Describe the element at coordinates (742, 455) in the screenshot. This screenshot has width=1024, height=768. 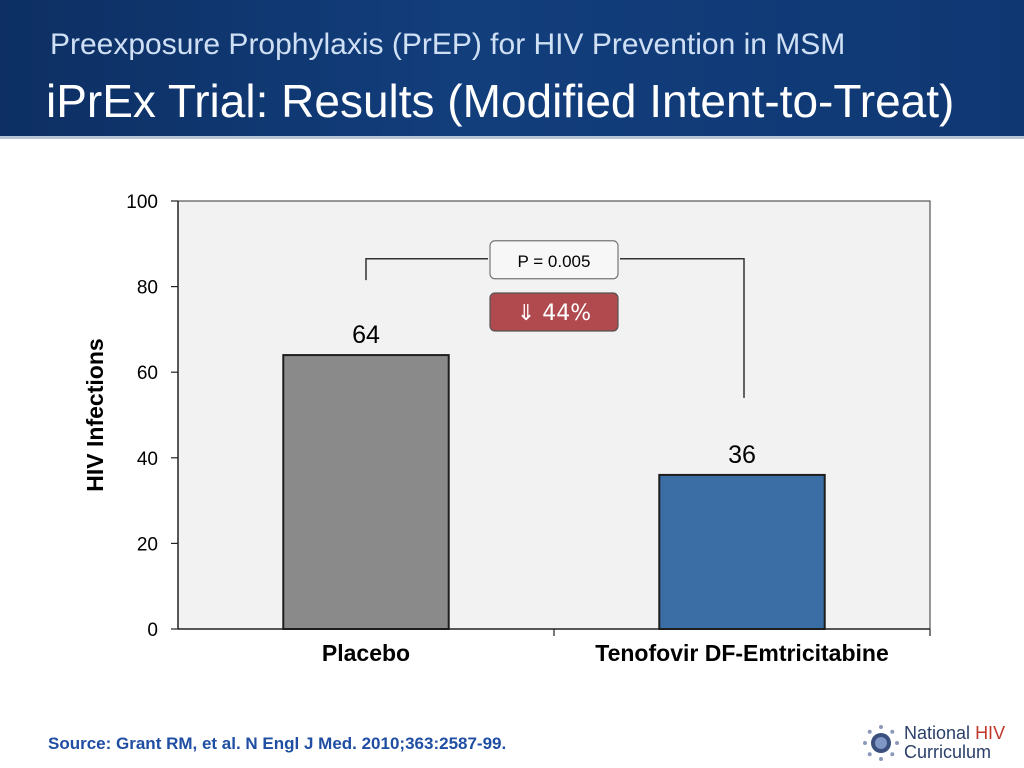
I see `data-label: 36` at that location.